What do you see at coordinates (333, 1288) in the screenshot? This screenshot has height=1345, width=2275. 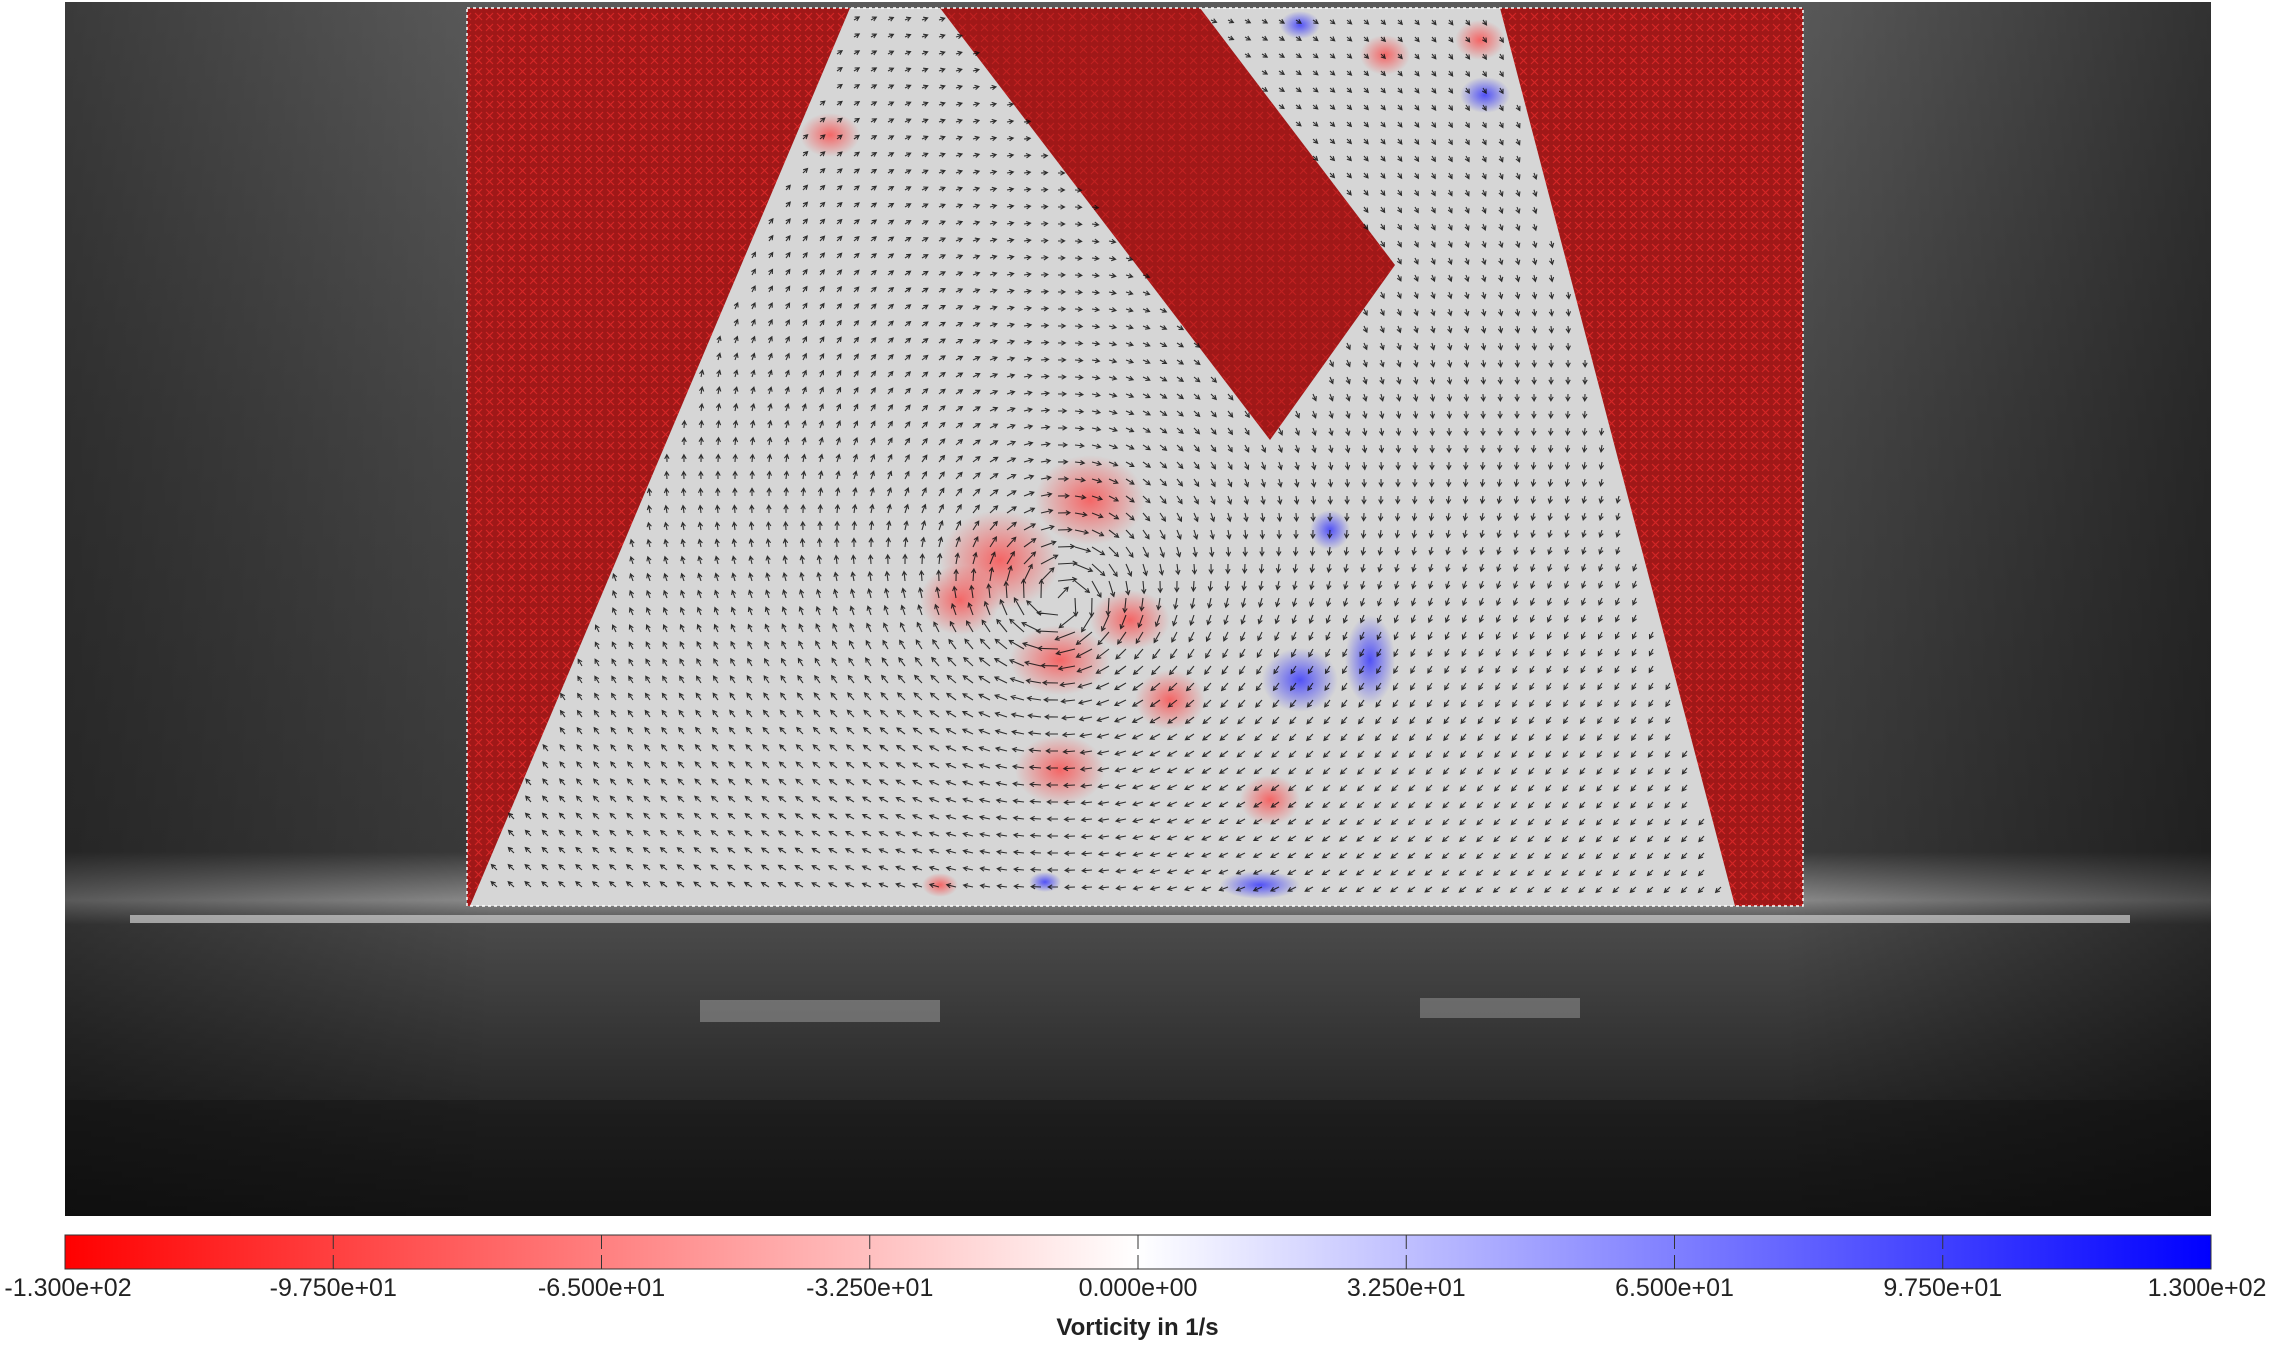 I see `colorbar-tick-label: -9.750e+01` at bounding box center [333, 1288].